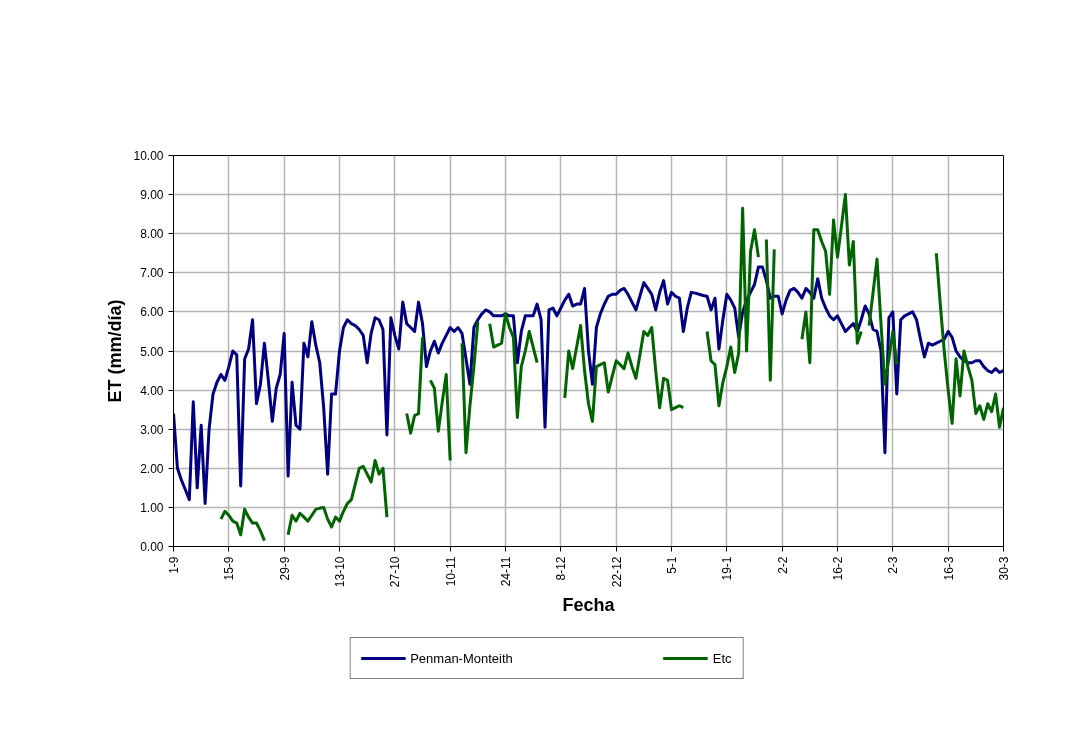  I want to click on y-tick-label: 0.00, so click(152, 547).